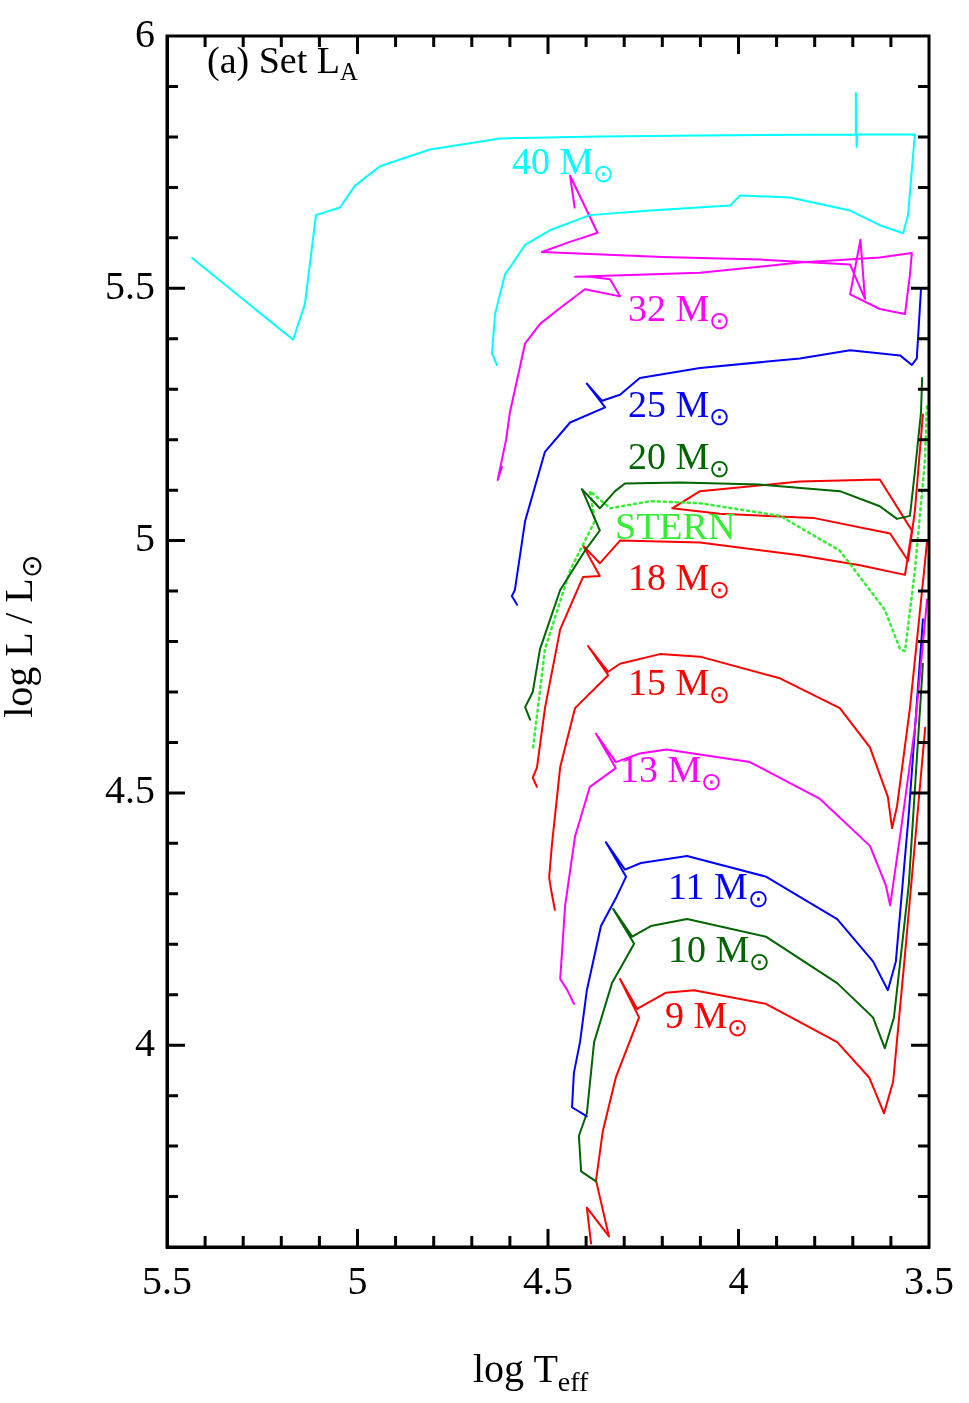  I want to click on x-axis-title: log T$_{eff}$, so click(531, 1371).